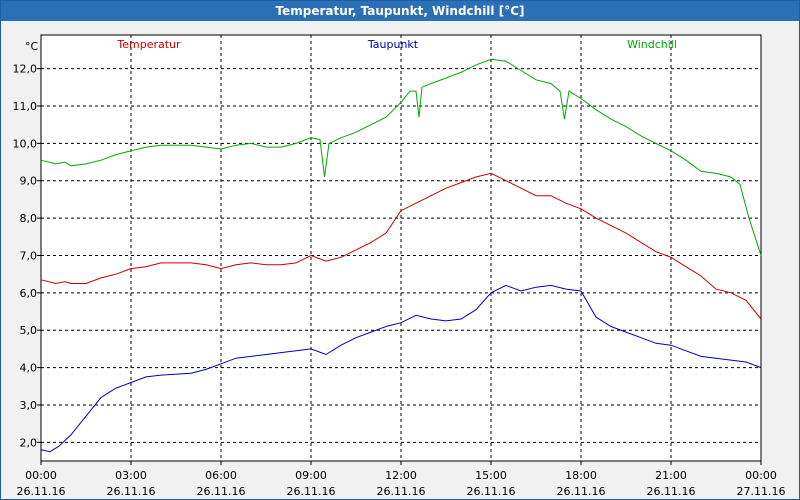 The height and width of the screenshot is (500, 800). What do you see at coordinates (29, 368) in the screenshot?
I see `y-tick-label: 4,0` at bounding box center [29, 368].